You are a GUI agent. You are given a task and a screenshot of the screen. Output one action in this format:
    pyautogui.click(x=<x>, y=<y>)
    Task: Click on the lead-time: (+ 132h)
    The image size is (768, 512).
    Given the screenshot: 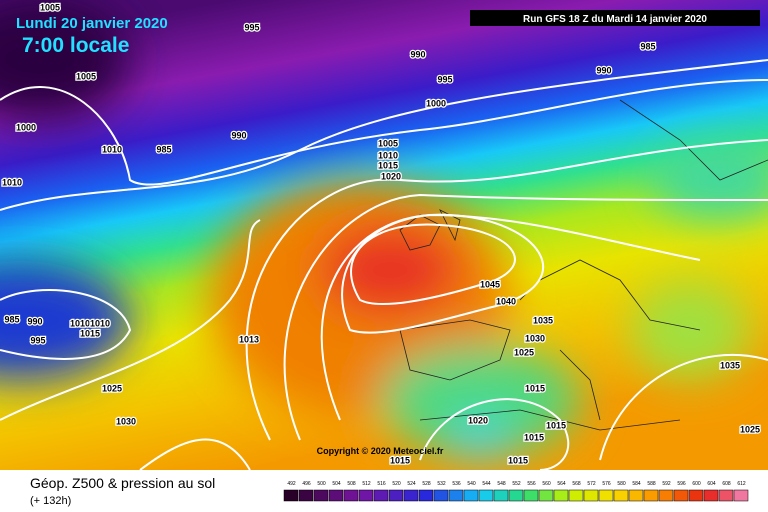 What is the action you would take?
    pyautogui.click(x=50, y=501)
    